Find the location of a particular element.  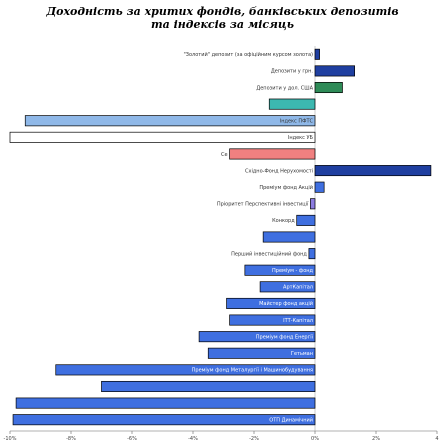

bar-label-13: Преміум - фонд is located at coordinates (292, 271).